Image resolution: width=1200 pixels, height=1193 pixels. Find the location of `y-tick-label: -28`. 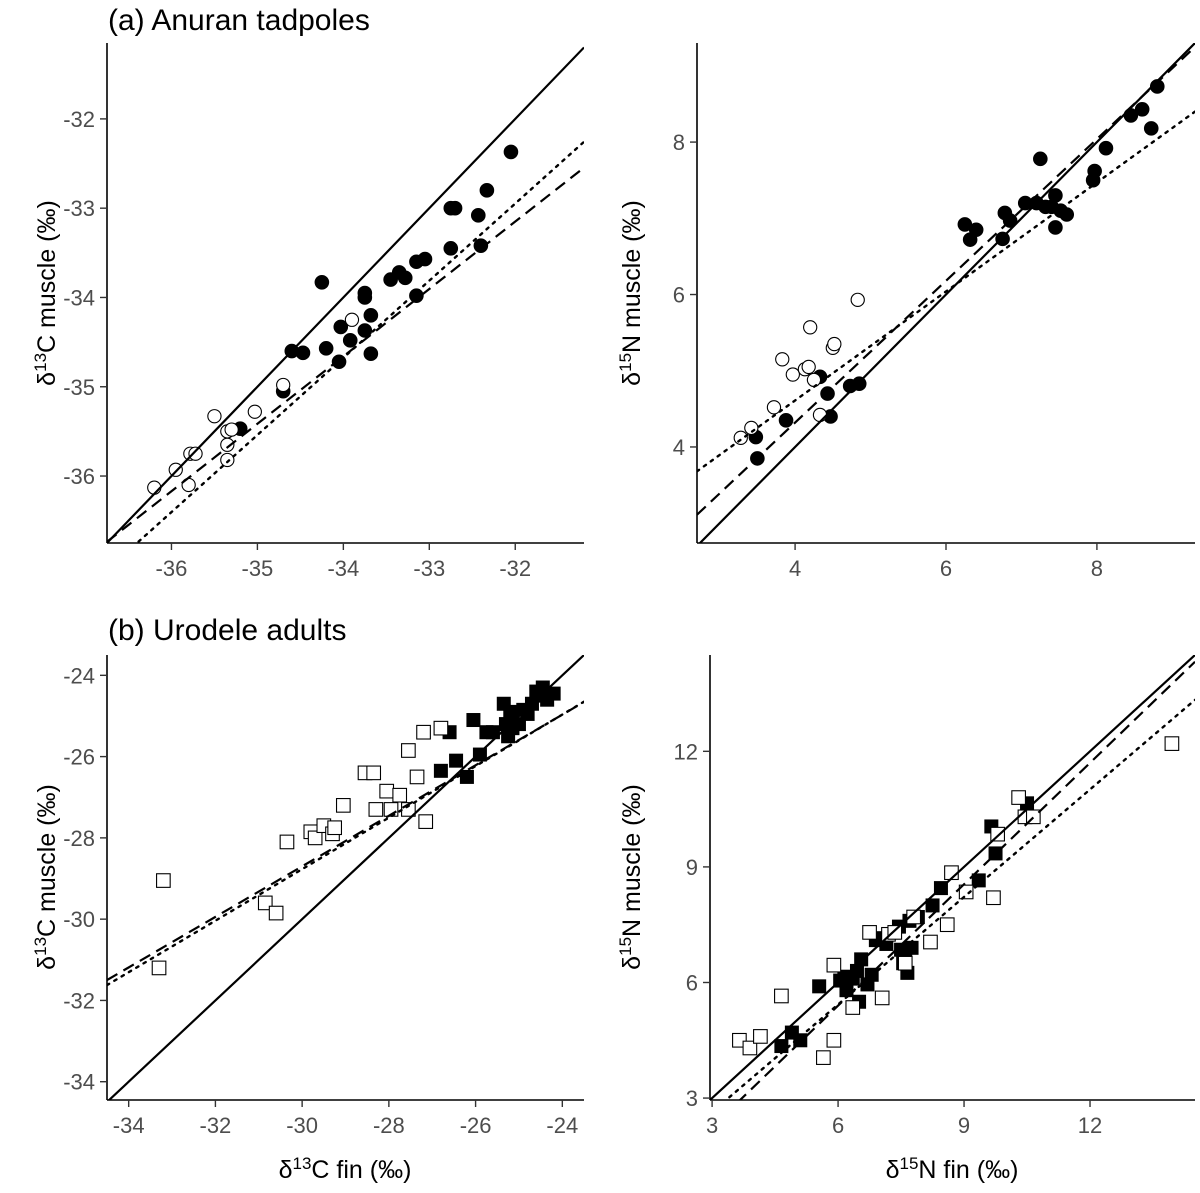

y-tick-label: -28 is located at coordinates (79, 838).